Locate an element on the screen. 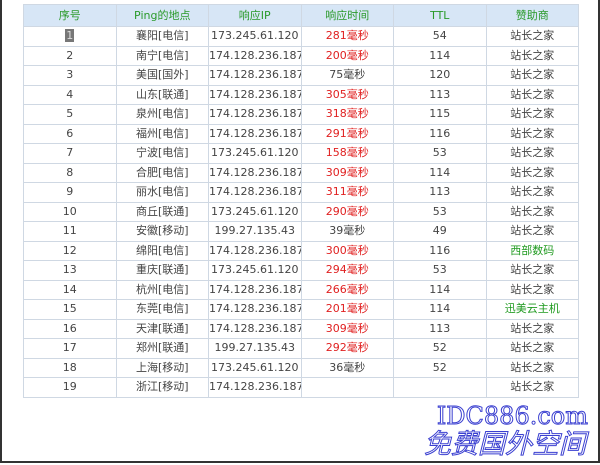  table-row: 16 天津[联通] 174.128.236.187 309毫秒 113 站长之家 is located at coordinates (301, 328).